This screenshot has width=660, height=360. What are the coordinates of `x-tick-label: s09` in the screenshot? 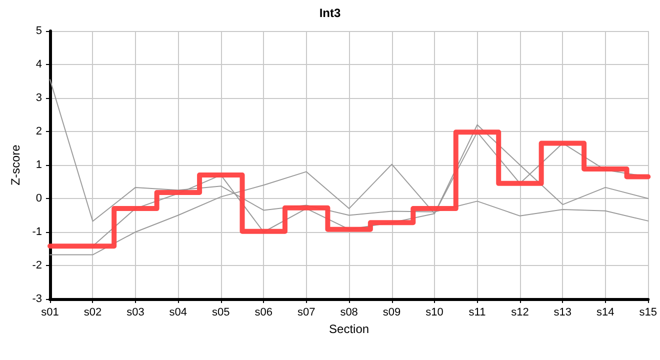 It's located at (391, 312).